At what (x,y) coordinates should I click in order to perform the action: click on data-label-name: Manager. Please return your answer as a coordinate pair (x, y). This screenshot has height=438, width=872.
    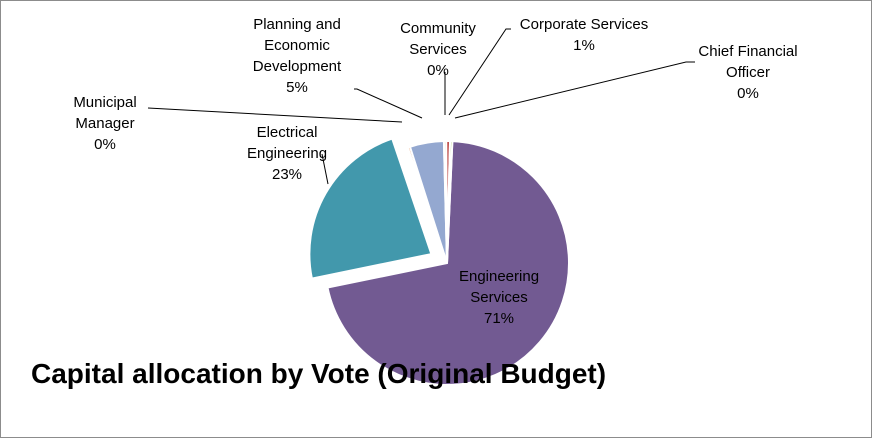
    Looking at the image, I should click on (105, 123).